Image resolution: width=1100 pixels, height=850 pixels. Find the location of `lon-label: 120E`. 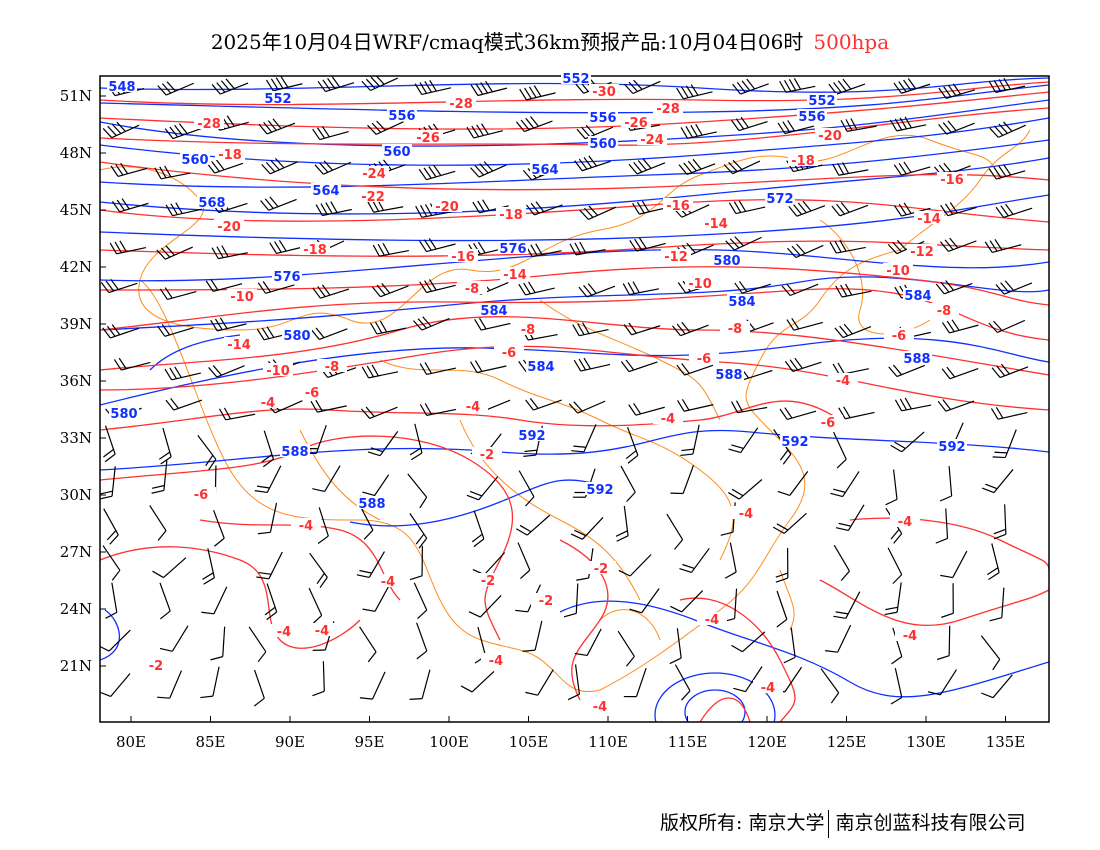

lon-label: 120E is located at coordinates (767, 742).